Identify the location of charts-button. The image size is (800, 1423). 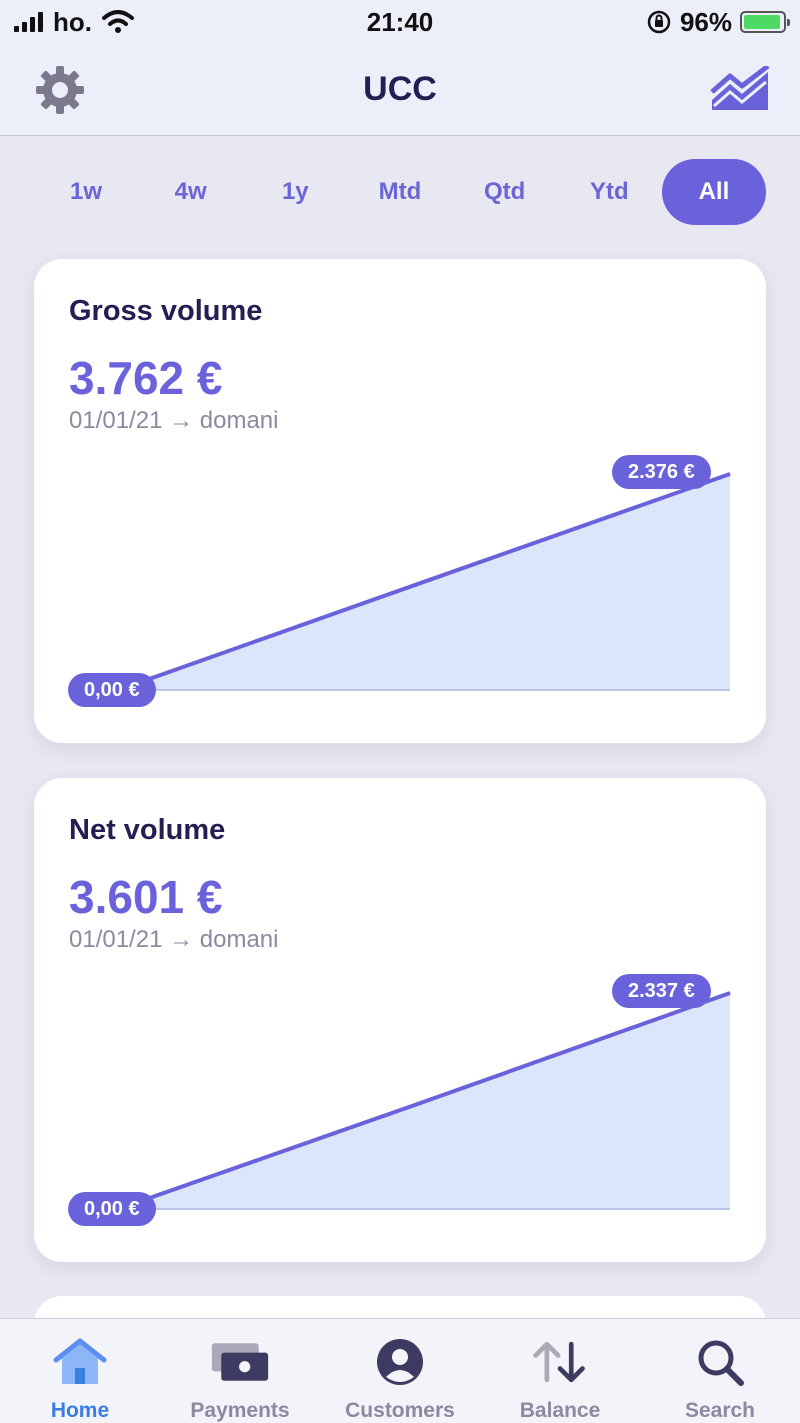
(740, 90).